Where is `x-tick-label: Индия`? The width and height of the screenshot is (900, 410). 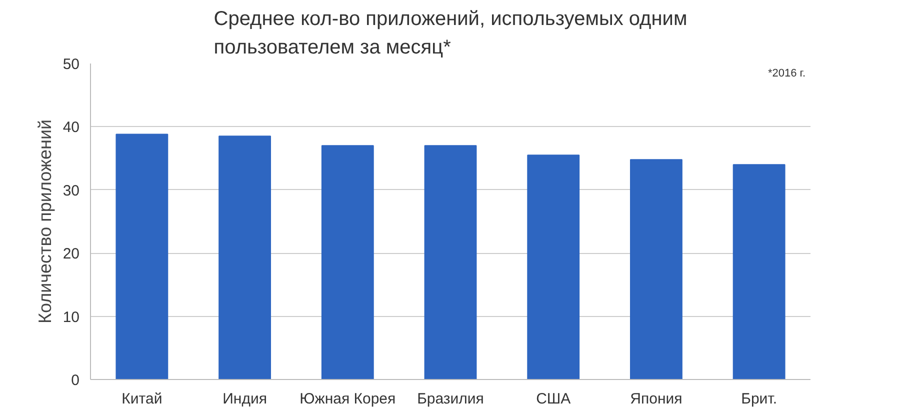 x-tick-label: Индия is located at coordinates (244, 399).